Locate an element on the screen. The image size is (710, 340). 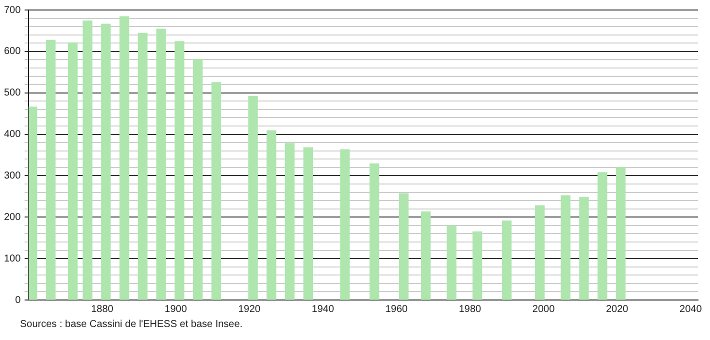
x-tick-label: 1920 is located at coordinates (249, 309).